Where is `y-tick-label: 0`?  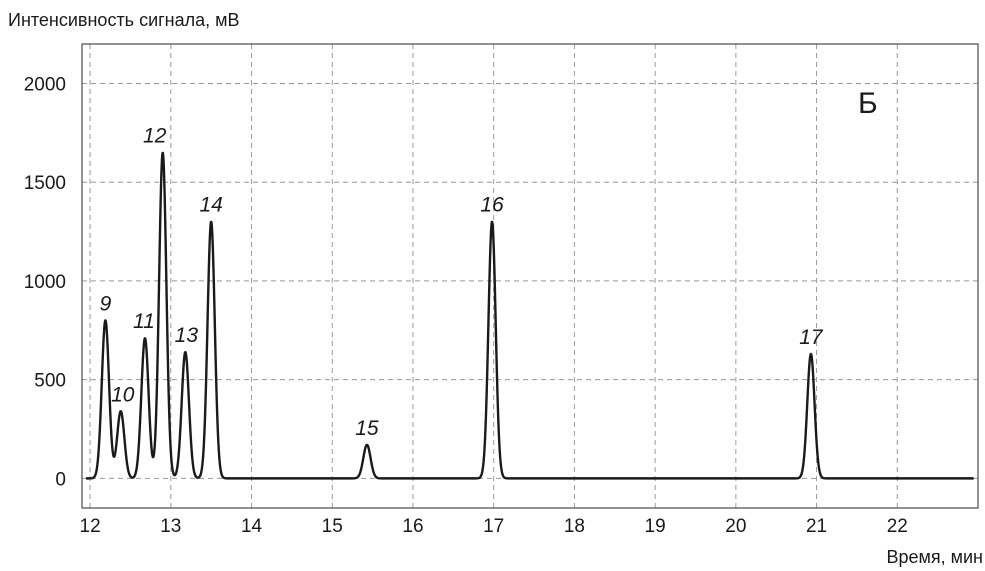 y-tick-label: 0 is located at coordinates (60, 479).